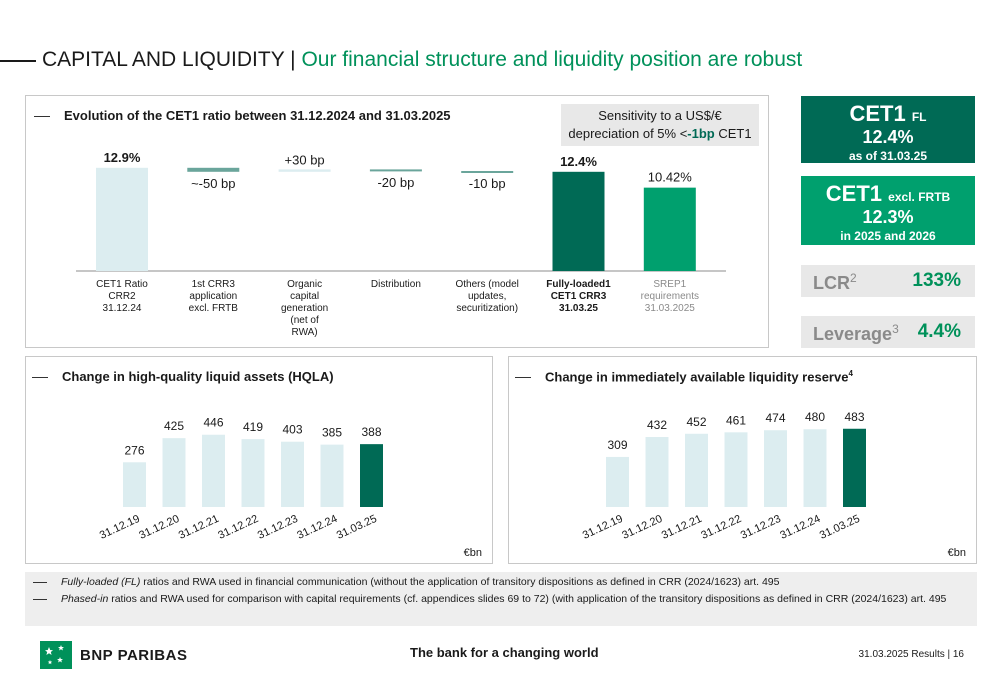 Image resolution: width=1000 pixels, height=685 pixels. Describe the element at coordinates (660, 115) in the screenshot. I see `sensitivity-line-1: Sensitivity to a US$/€` at that location.